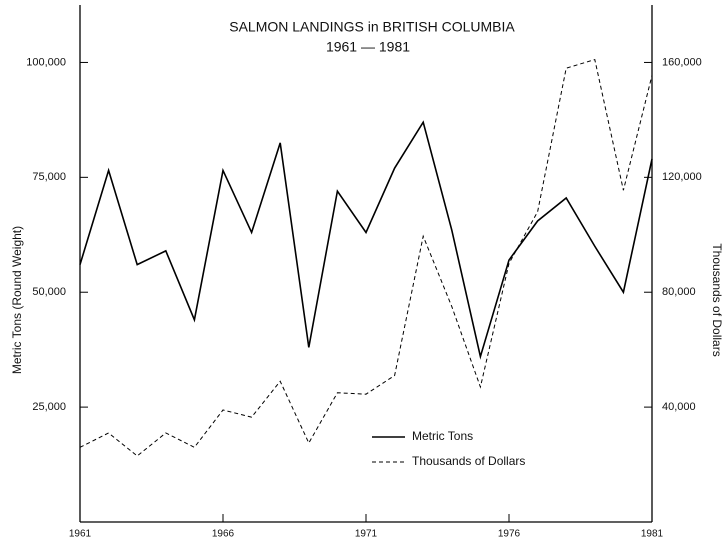 The width and height of the screenshot is (727, 544). What do you see at coordinates (509, 534) in the screenshot?
I see `x-tick-label: 1976` at bounding box center [509, 534].